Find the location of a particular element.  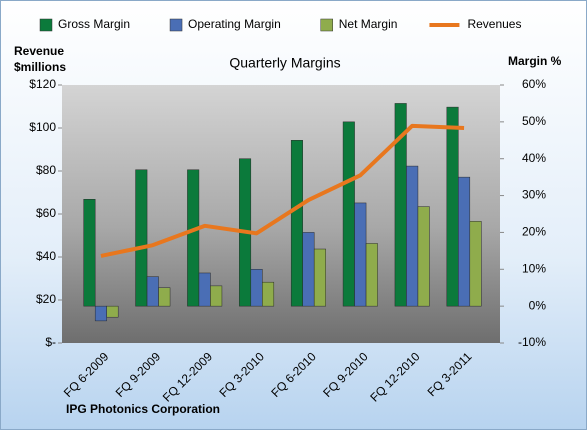

y-tick-label: $80 is located at coordinates (46, 170).